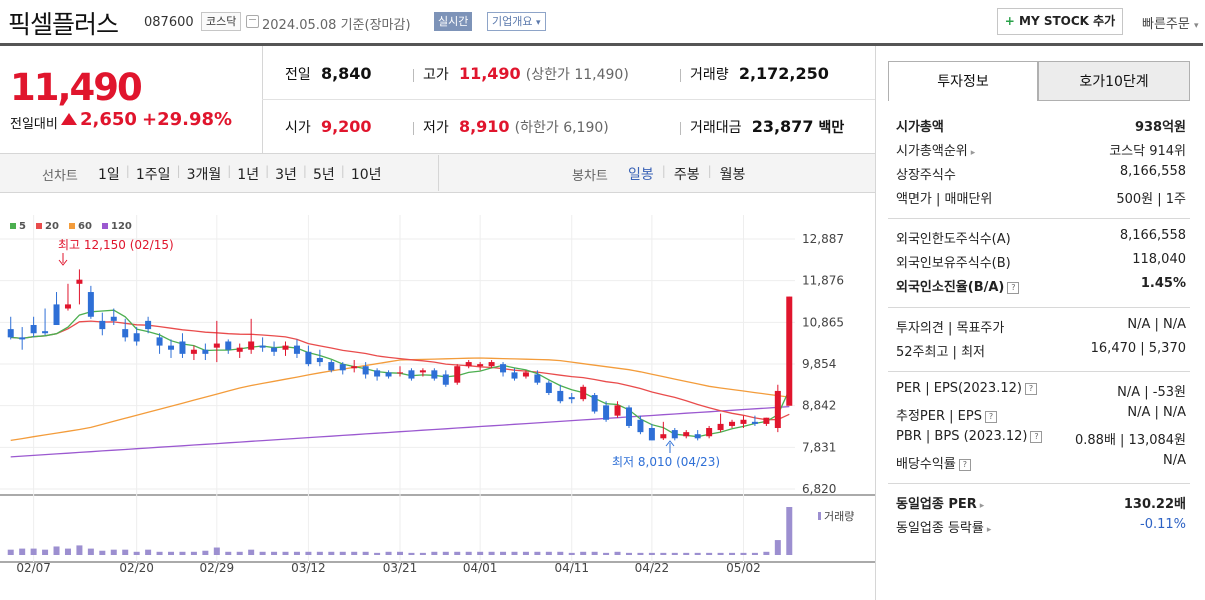 The width and height of the screenshot is (1205, 600). What do you see at coordinates (1156, 324) in the screenshot?
I see `info-value: N/A | N/A` at bounding box center [1156, 324].